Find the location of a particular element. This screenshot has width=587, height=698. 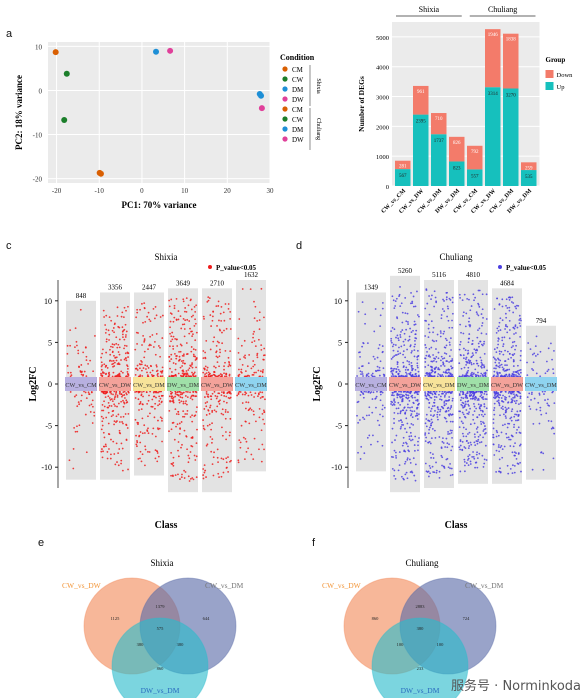

venn-region-count: 233 is located at coordinates (421, 668).